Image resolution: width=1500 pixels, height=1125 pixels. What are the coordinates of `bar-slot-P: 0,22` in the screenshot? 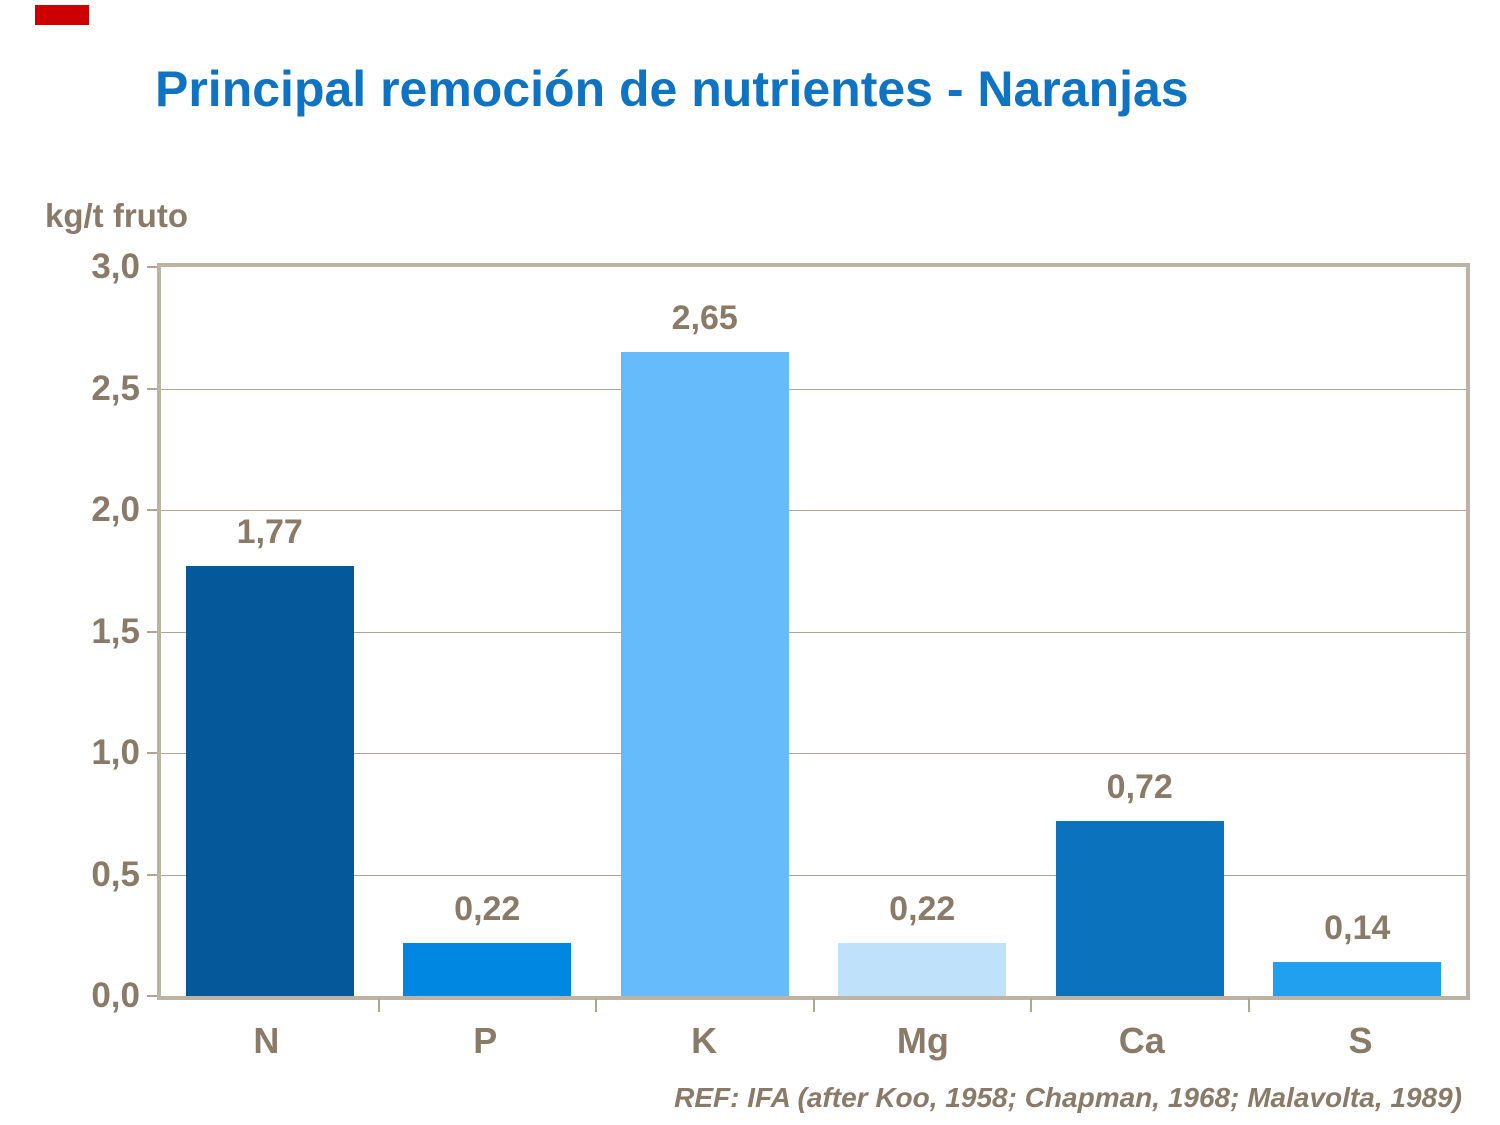 It's located at (488, 631).